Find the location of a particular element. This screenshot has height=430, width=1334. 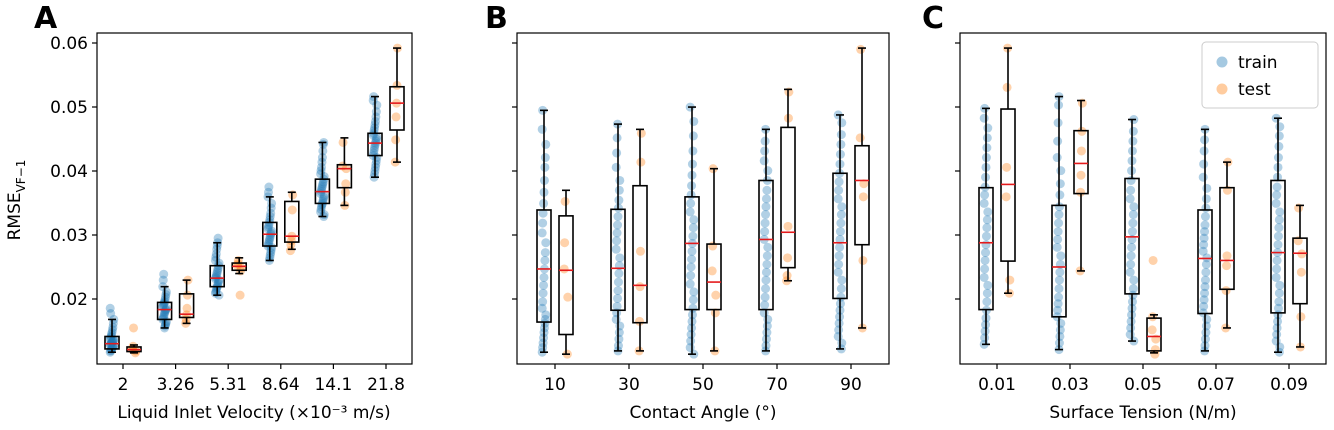

y-axis-label-sub: VF−1 is located at coordinates (21, 176).